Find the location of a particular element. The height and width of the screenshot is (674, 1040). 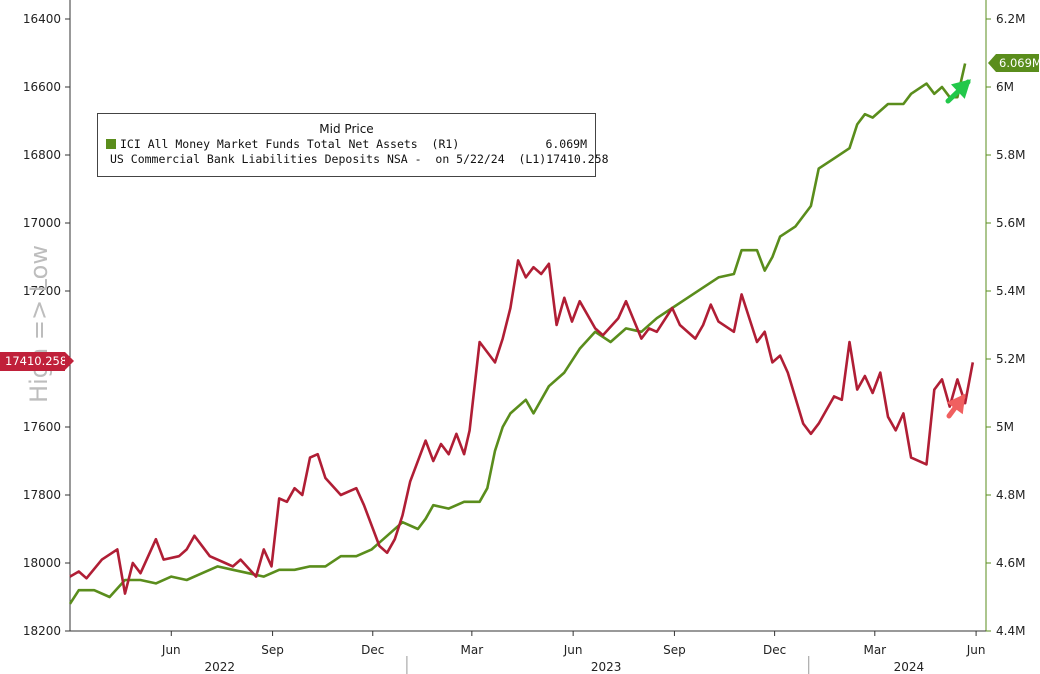

right-tick-label: 4.6M is located at coordinates (1010, 563).